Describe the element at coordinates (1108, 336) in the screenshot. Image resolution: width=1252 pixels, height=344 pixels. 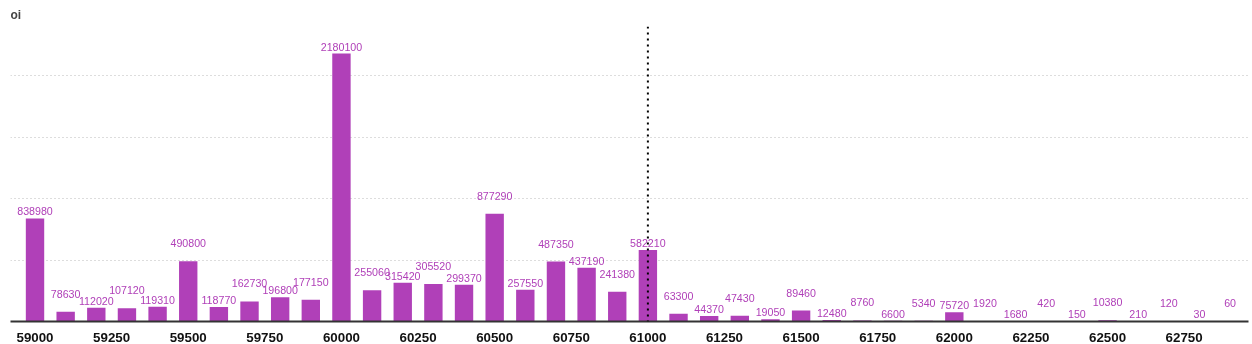
I see `x-tick-label: 62500` at that location.